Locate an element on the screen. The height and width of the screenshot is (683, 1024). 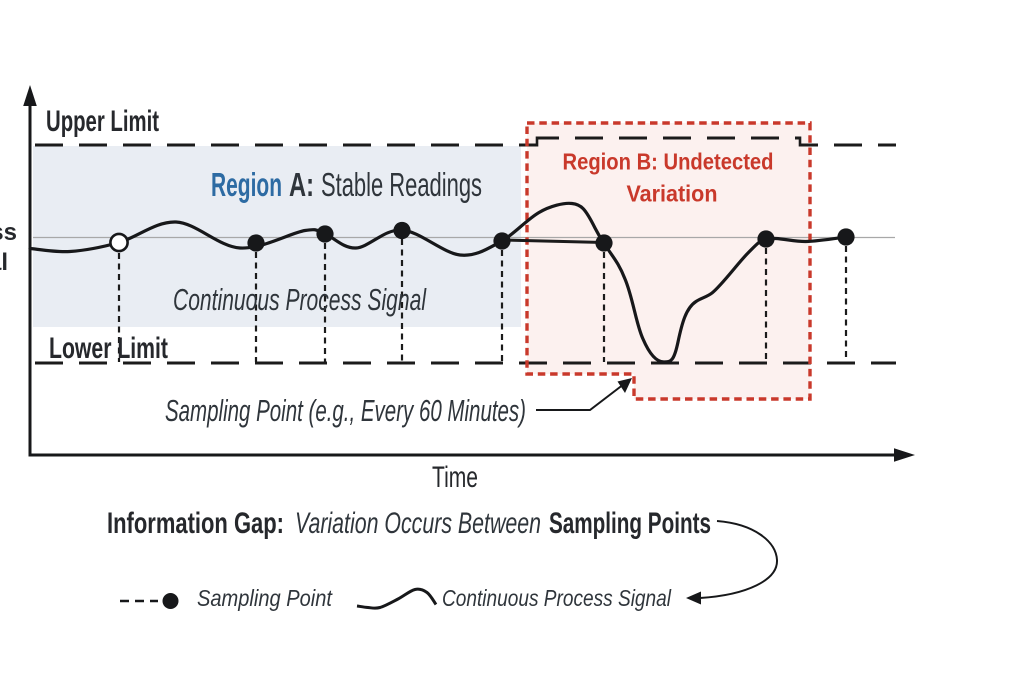
svg-text: Time is located at coordinates (455, 477).